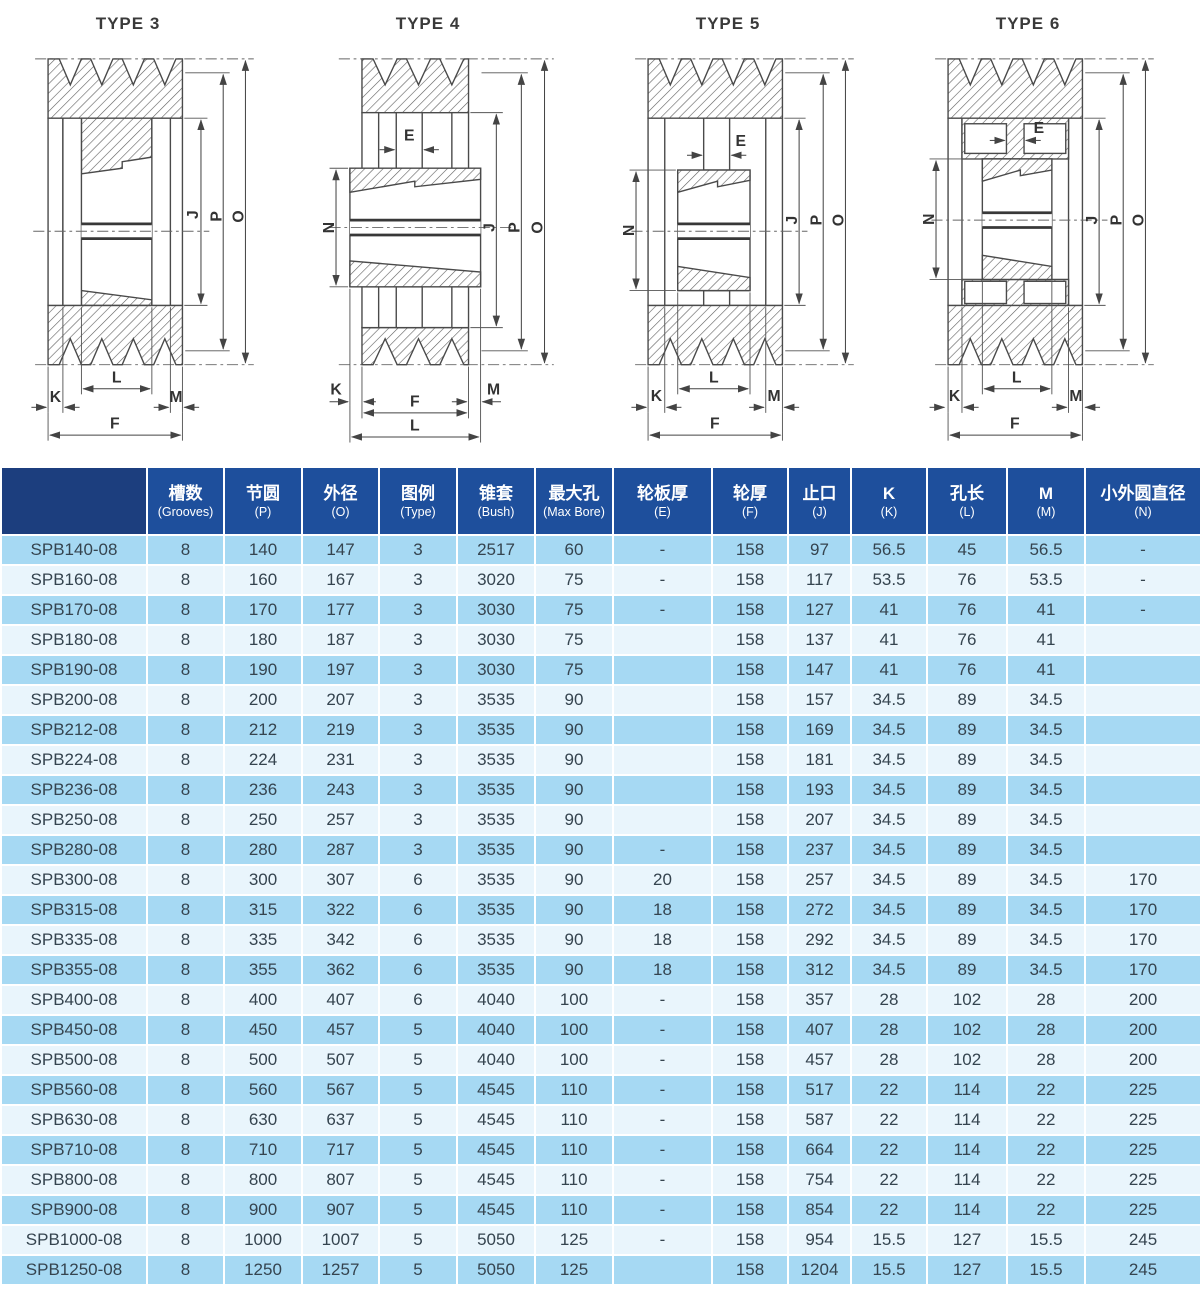  I want to click on value-cell: 225, so click(1142, 1180).